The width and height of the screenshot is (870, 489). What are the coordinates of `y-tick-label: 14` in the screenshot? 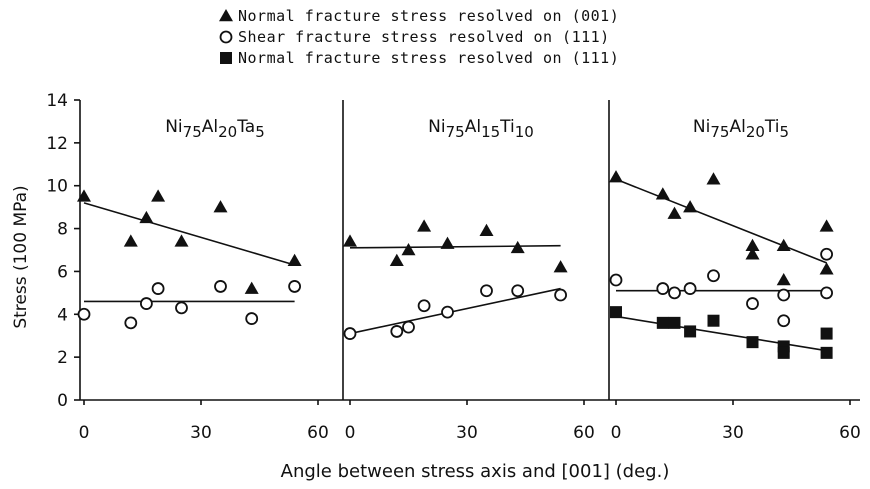 It's located at (57, 101).